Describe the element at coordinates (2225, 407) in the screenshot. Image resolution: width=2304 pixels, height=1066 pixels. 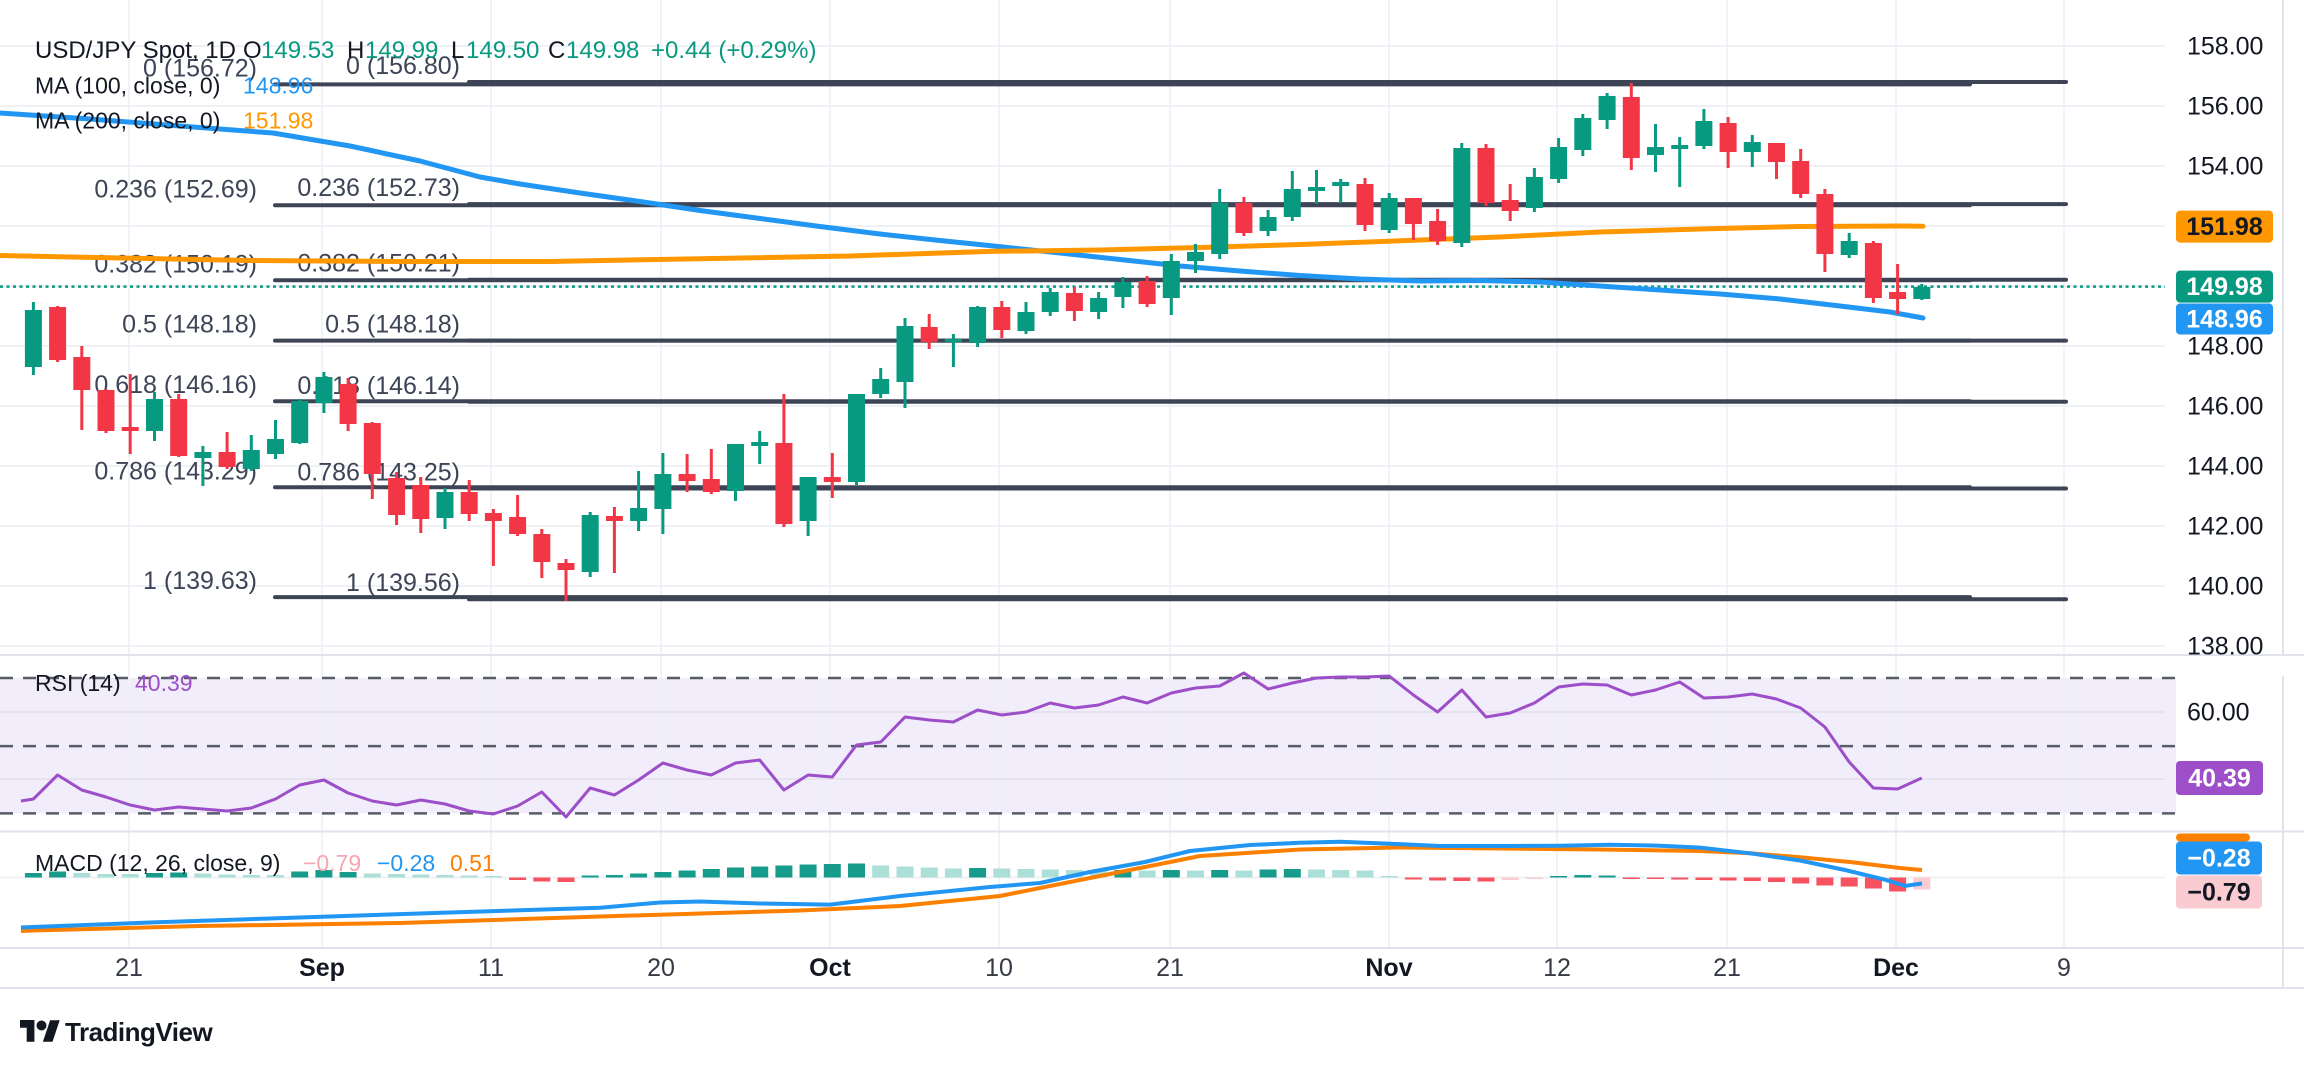
I see `svg-text: 146.00` at that location.